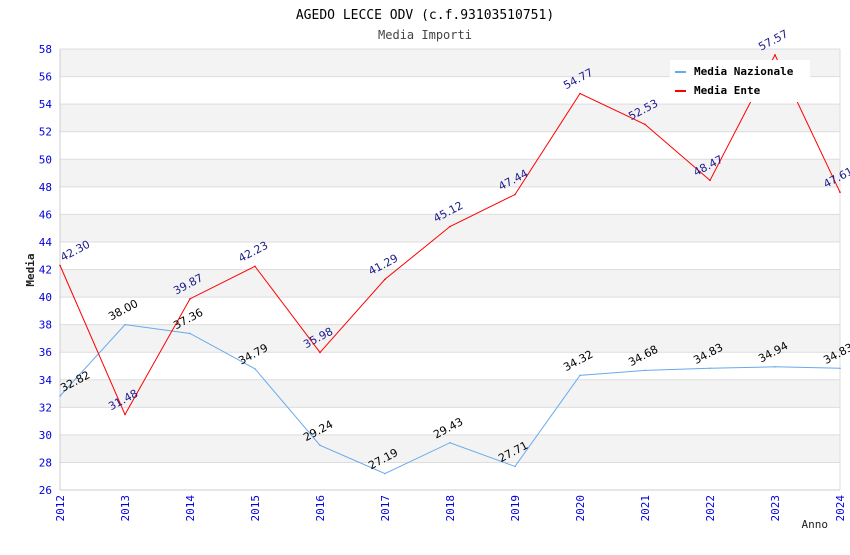 Image resolution: width=850 pixels, height=555 pixels. I want to click on y-tick-label: 34, so click(46, 380).